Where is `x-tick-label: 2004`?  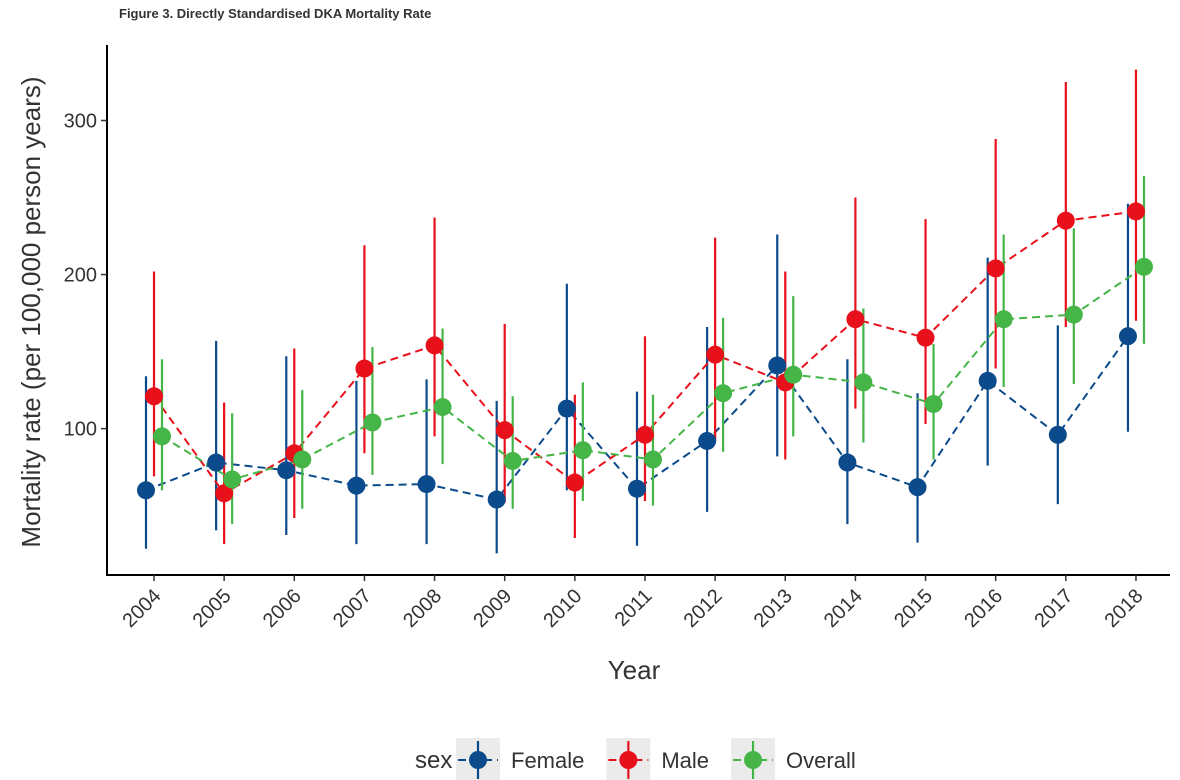 x-tick-label: 2004 is located at coordinates (142, 608).